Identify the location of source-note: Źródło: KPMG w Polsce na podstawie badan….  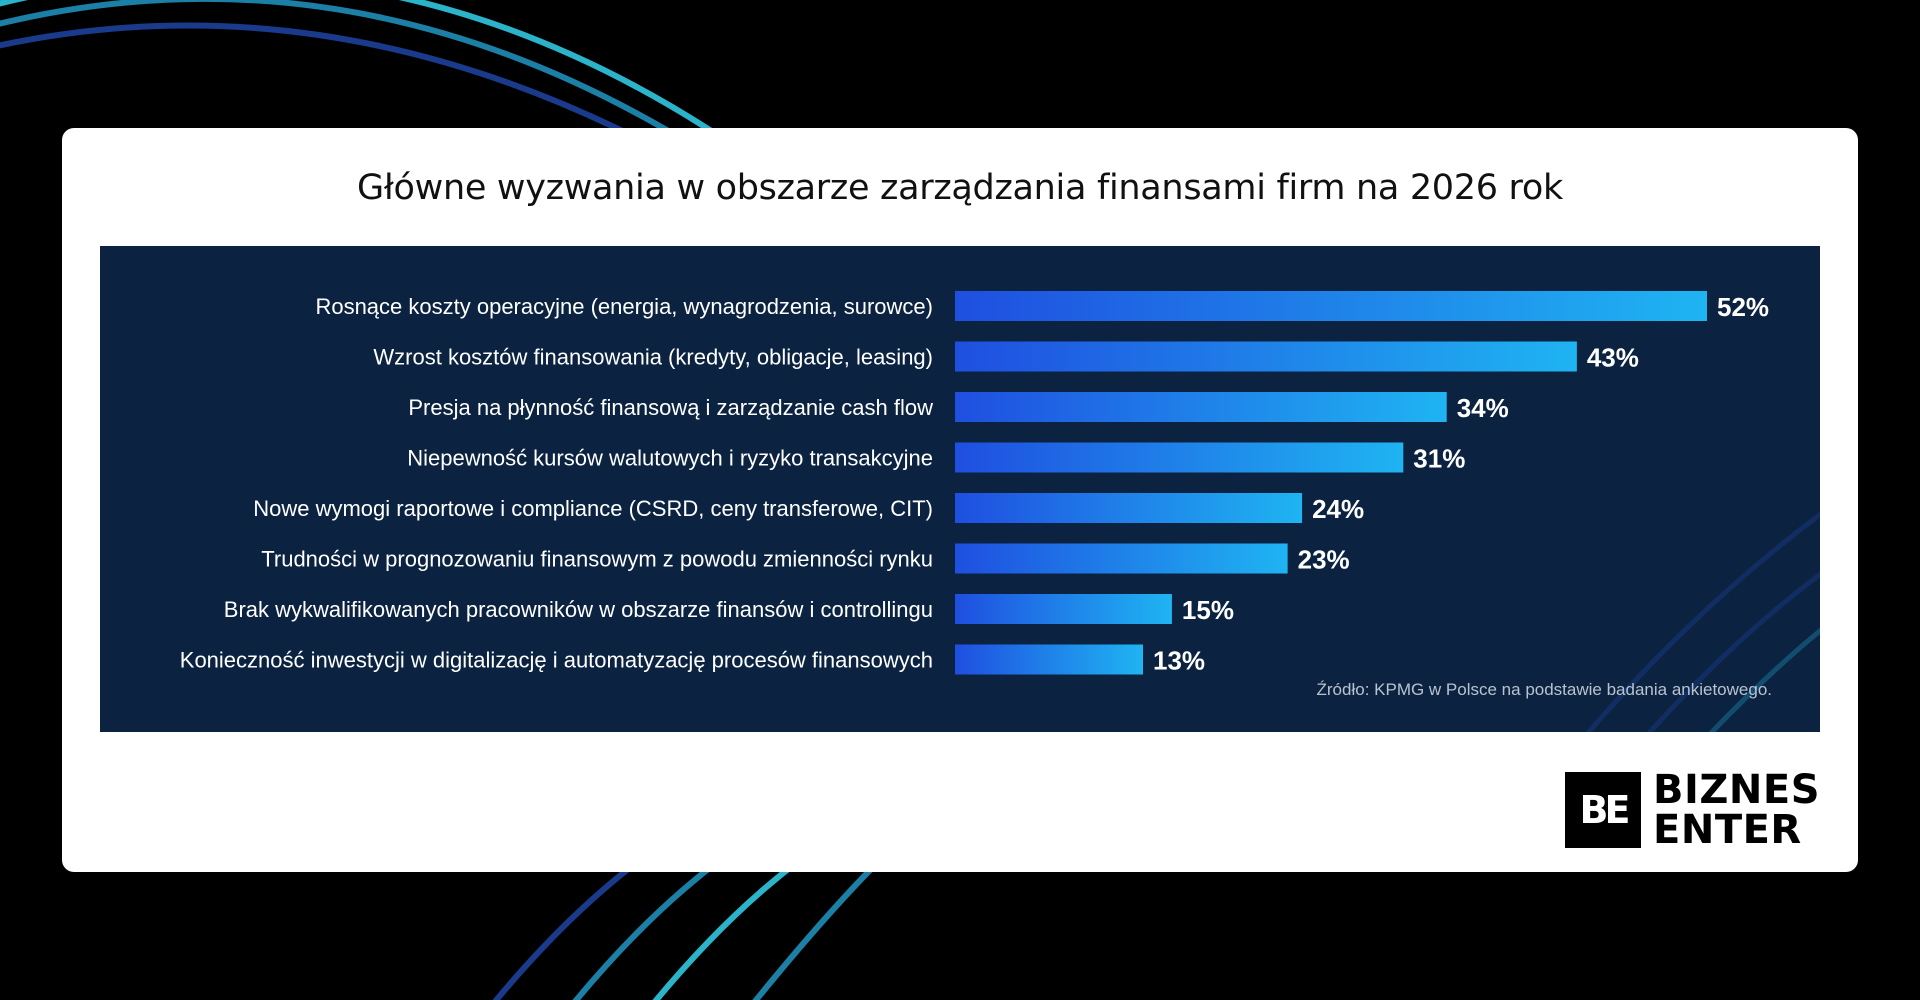
(1544, 689).